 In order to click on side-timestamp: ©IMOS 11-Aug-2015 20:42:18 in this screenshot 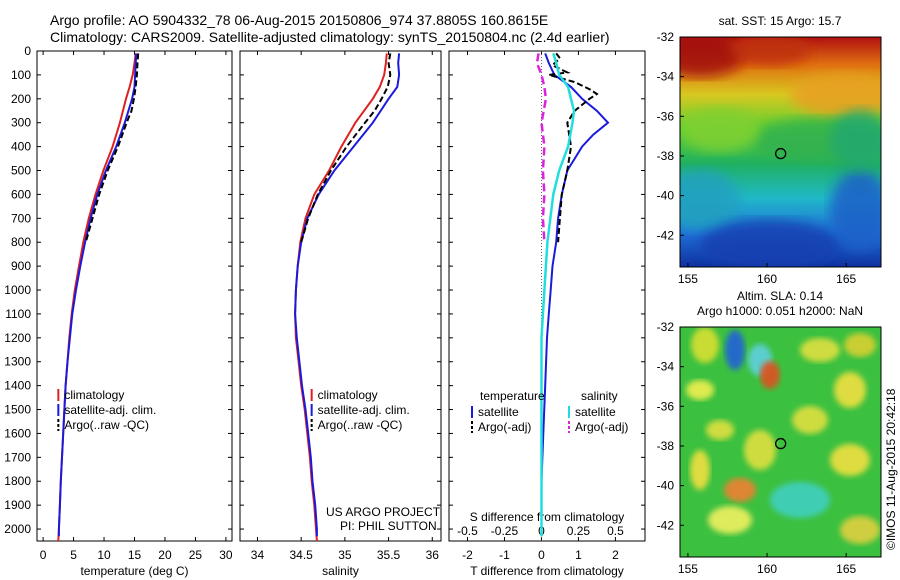, I will do `click(891, 469)`.